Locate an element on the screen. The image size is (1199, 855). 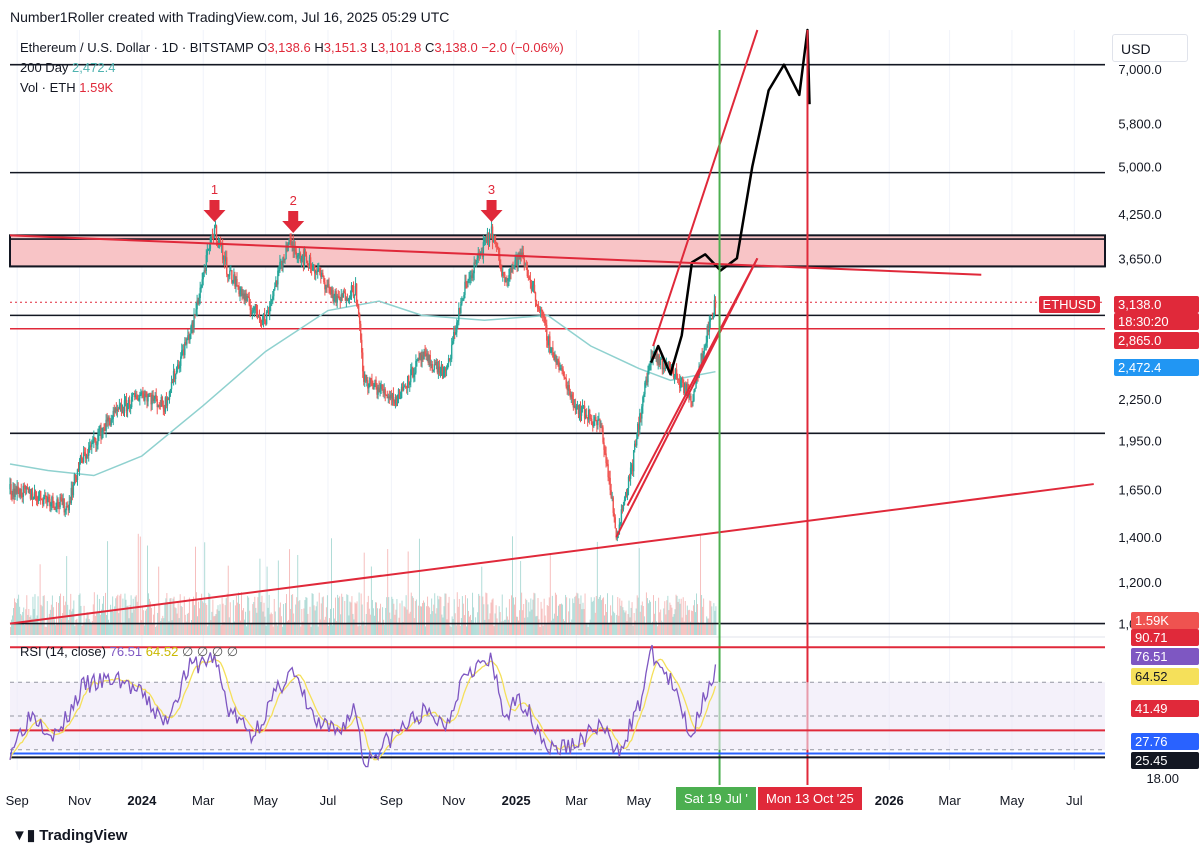
currency-button: USD is located at coordinates (1150, 48).